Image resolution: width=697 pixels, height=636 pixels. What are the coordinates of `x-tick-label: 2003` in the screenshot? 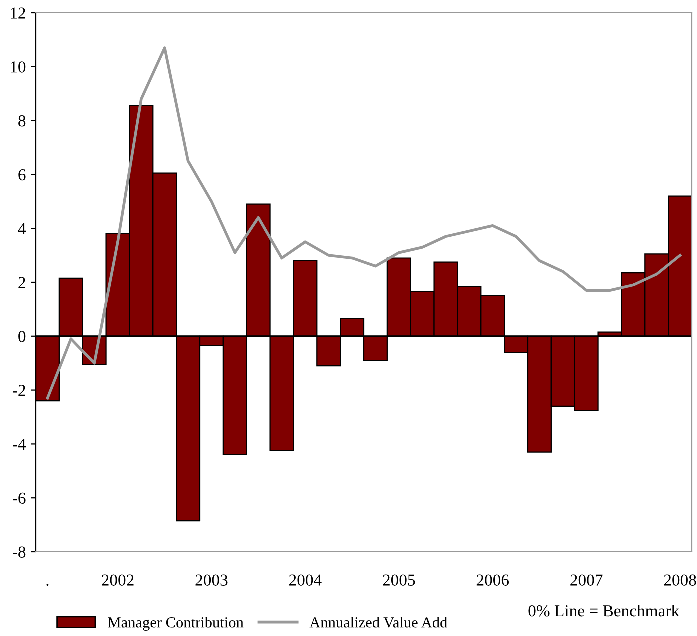 It's located at (212, 580).